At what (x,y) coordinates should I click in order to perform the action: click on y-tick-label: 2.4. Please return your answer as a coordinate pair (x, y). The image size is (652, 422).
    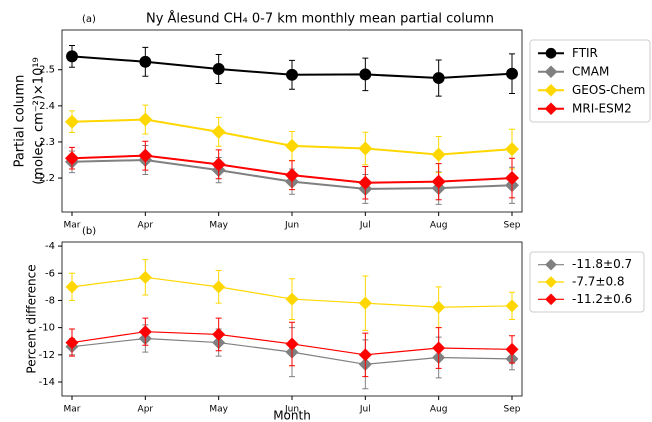
    Looking at the image, I should click on (47, 106).